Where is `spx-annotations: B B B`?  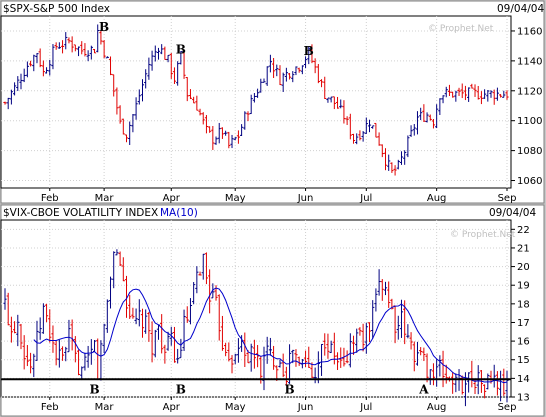
spx-annotations: B B B is located at coordinates (206, 39).